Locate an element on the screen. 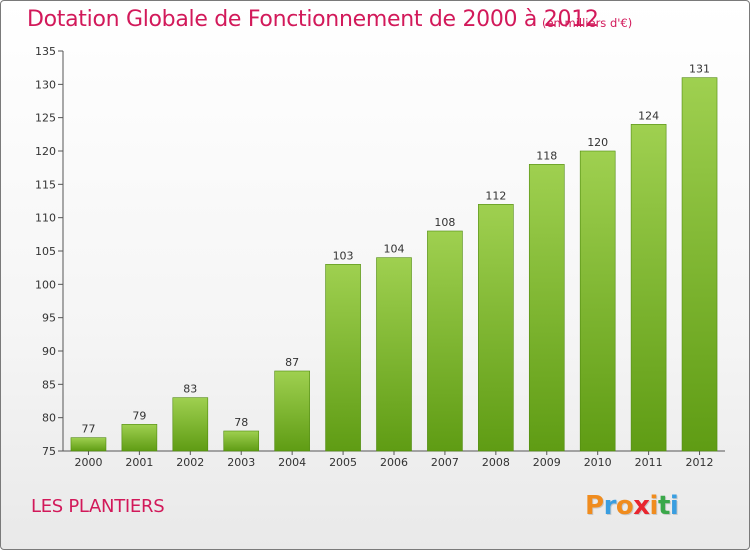  x-tick-label-2012: 2012 is located at coordinates (700, 462).